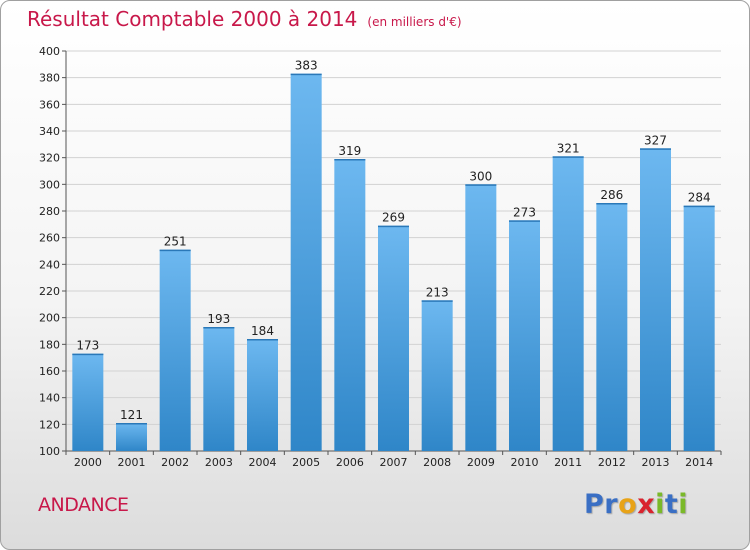 The width and height of the screenshot is (750, 550). I want to click on data-label: 193, so click(218, 319).